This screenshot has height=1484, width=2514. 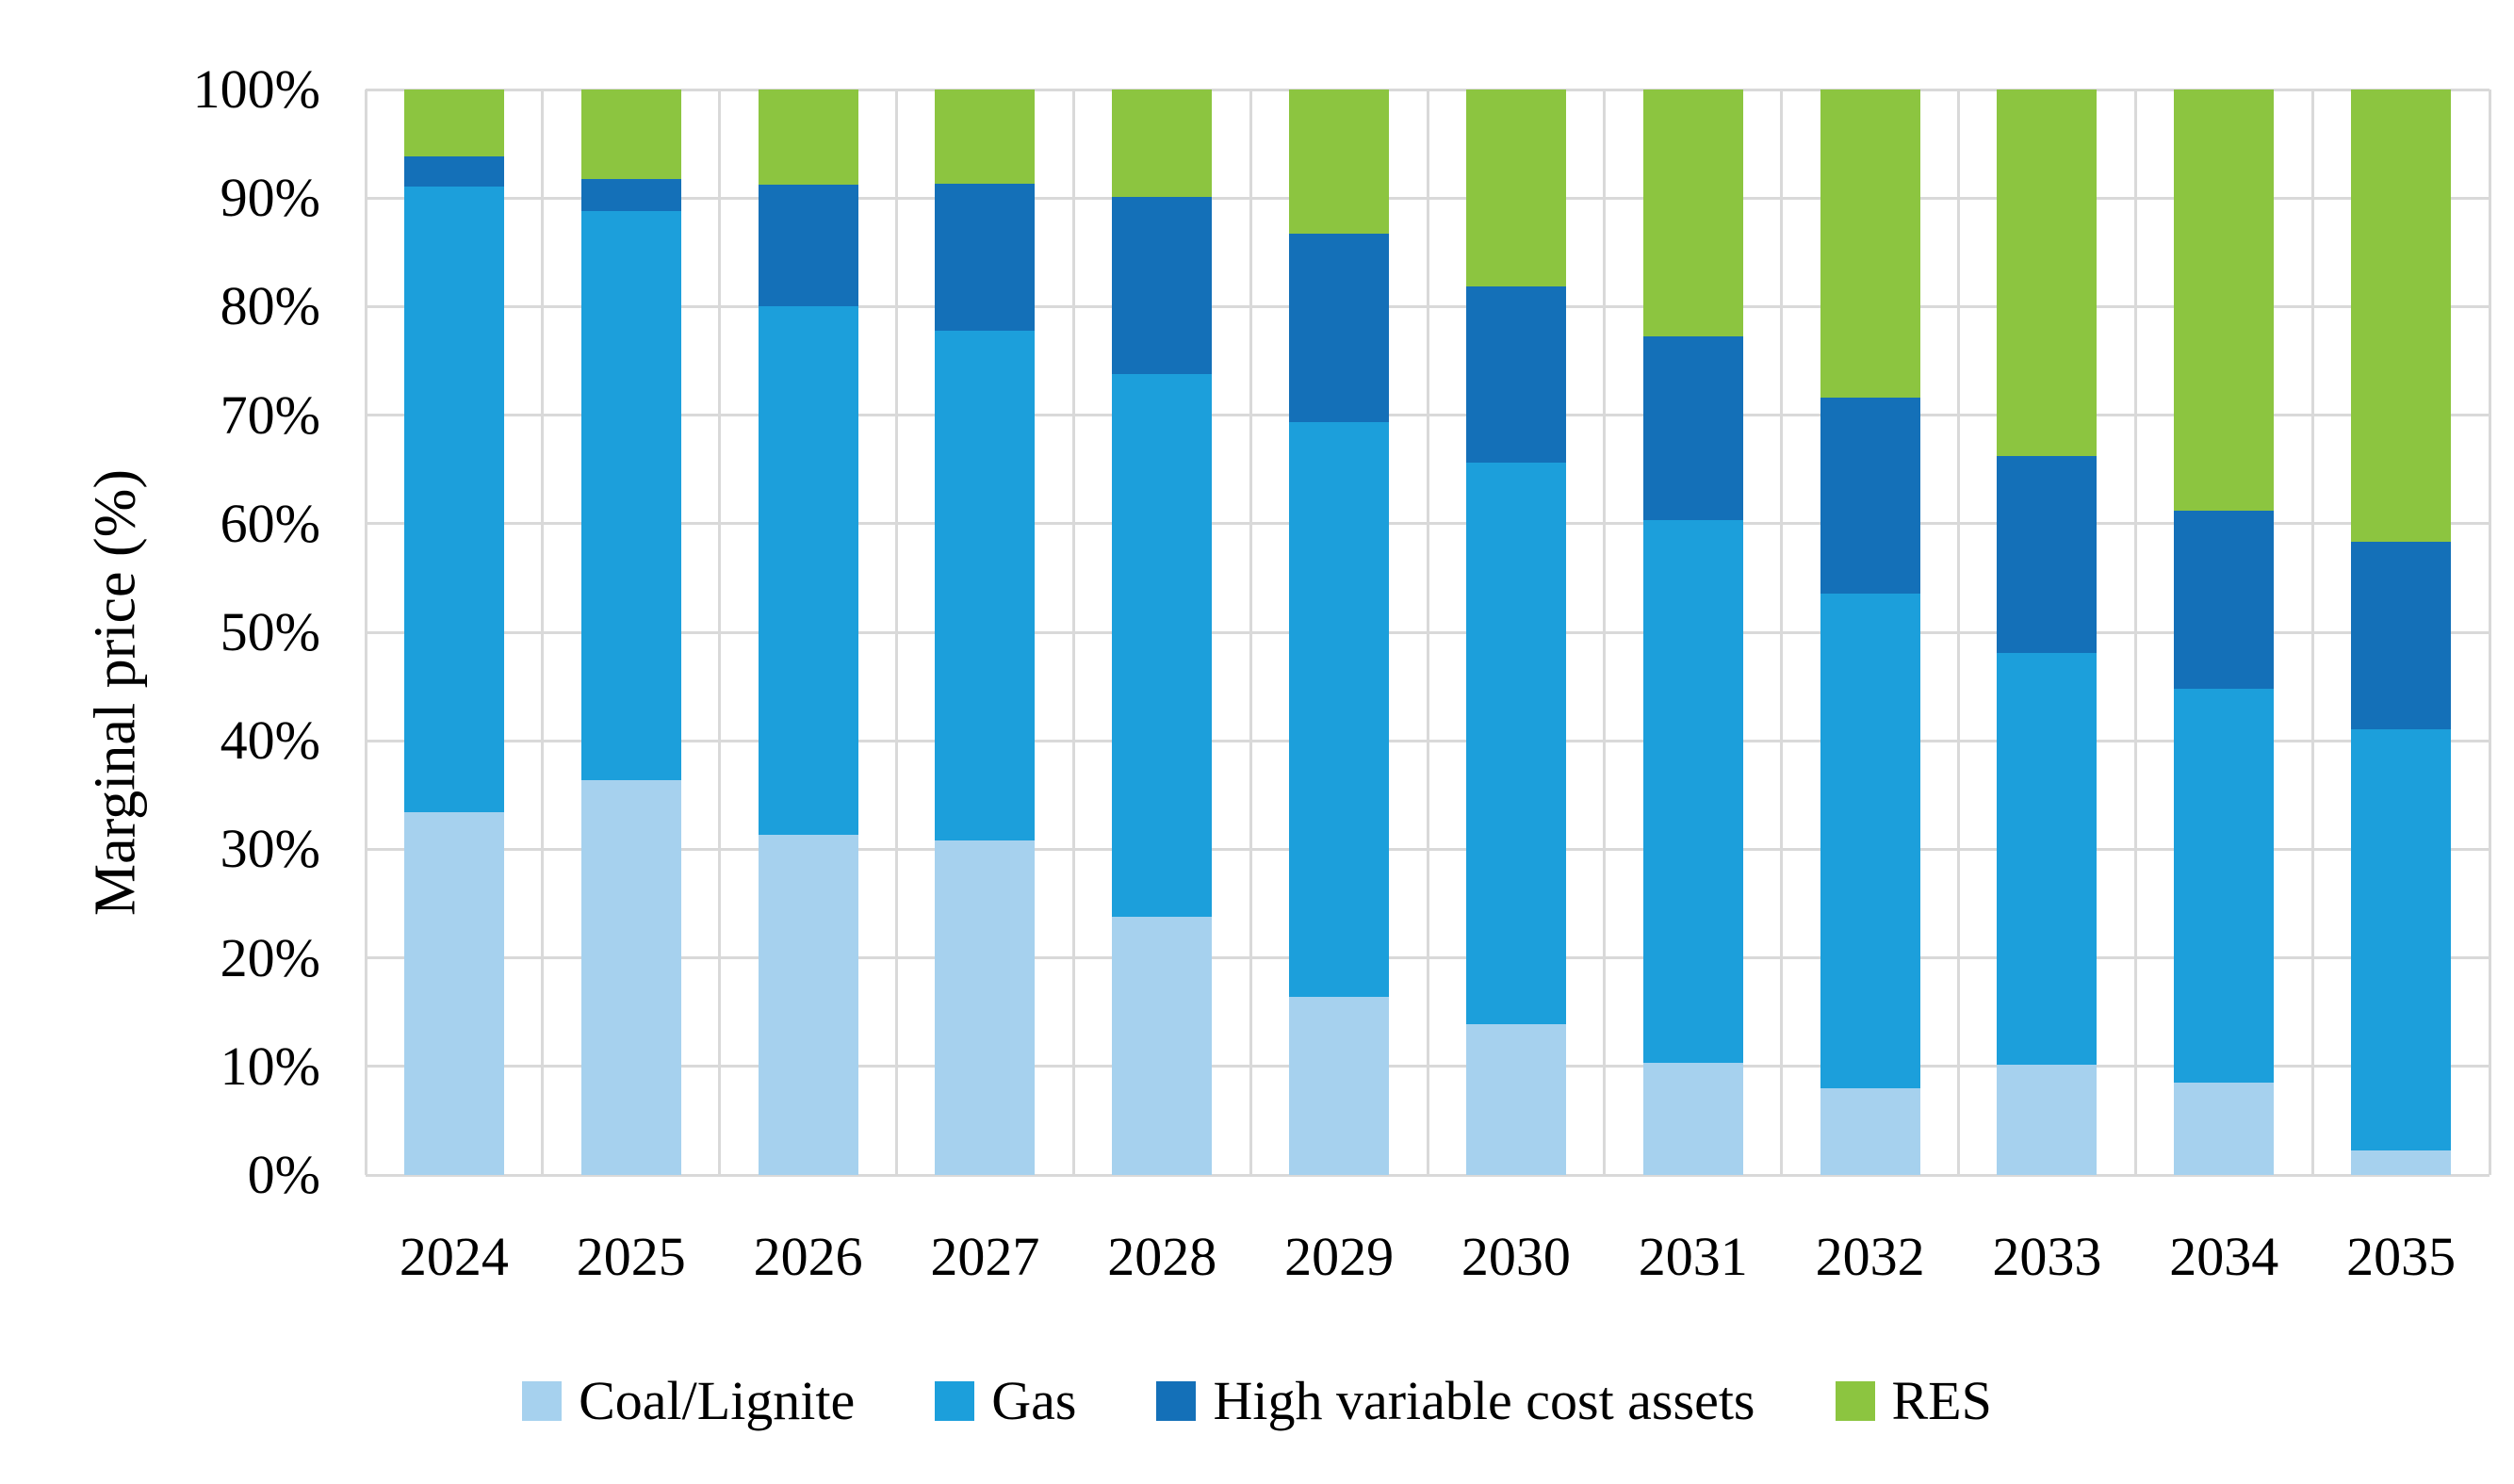 I want to click on segment-coal-lignite-2028, so click(x=1162, y=1045).